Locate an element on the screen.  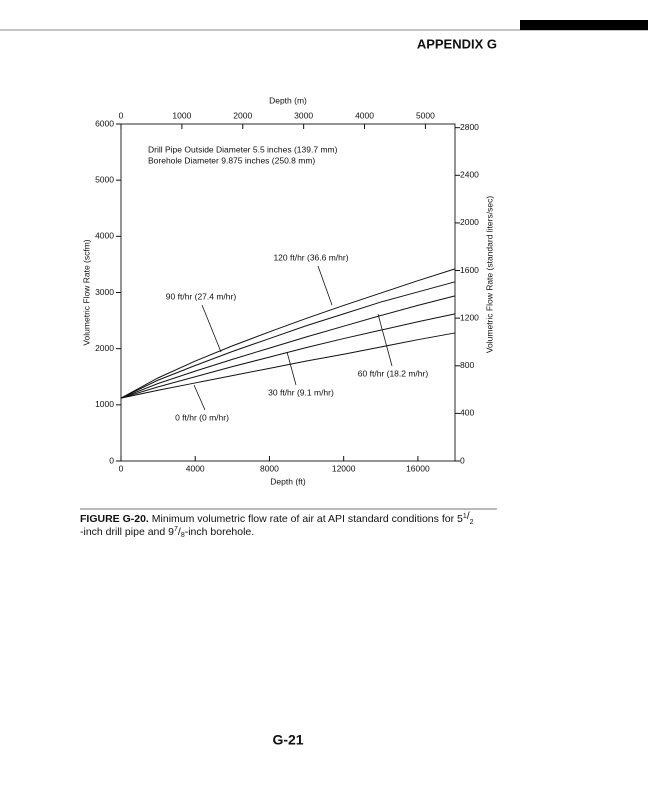
caption-text: -inch borehole. is located at coordinates (219, 532).